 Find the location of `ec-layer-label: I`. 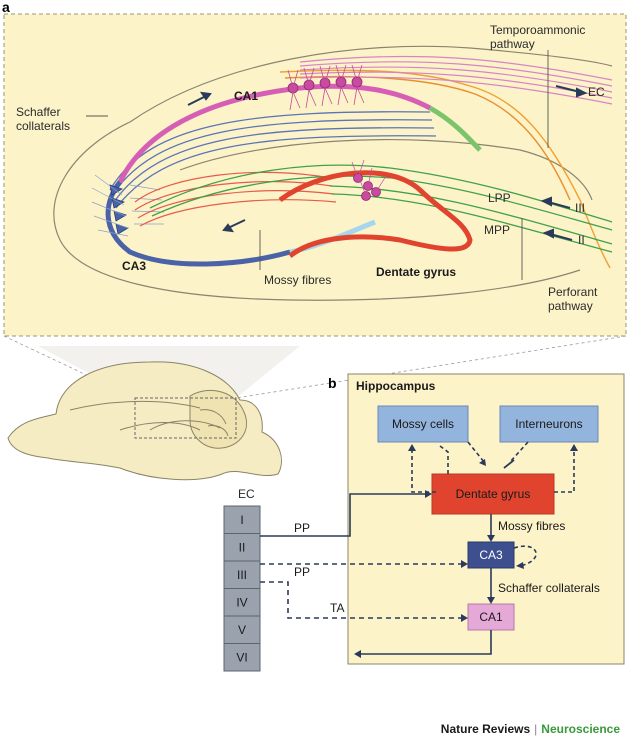

ec-layer-label: I is located at coordinates (241, 520).